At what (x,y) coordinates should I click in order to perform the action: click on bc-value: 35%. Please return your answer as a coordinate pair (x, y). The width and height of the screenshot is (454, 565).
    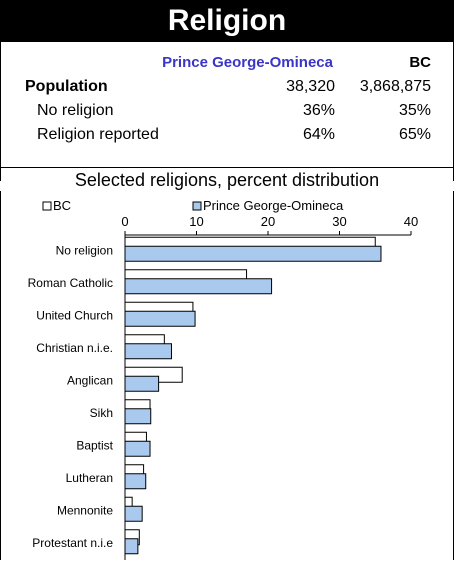
    Looking at the image, I should click on (414, 110).